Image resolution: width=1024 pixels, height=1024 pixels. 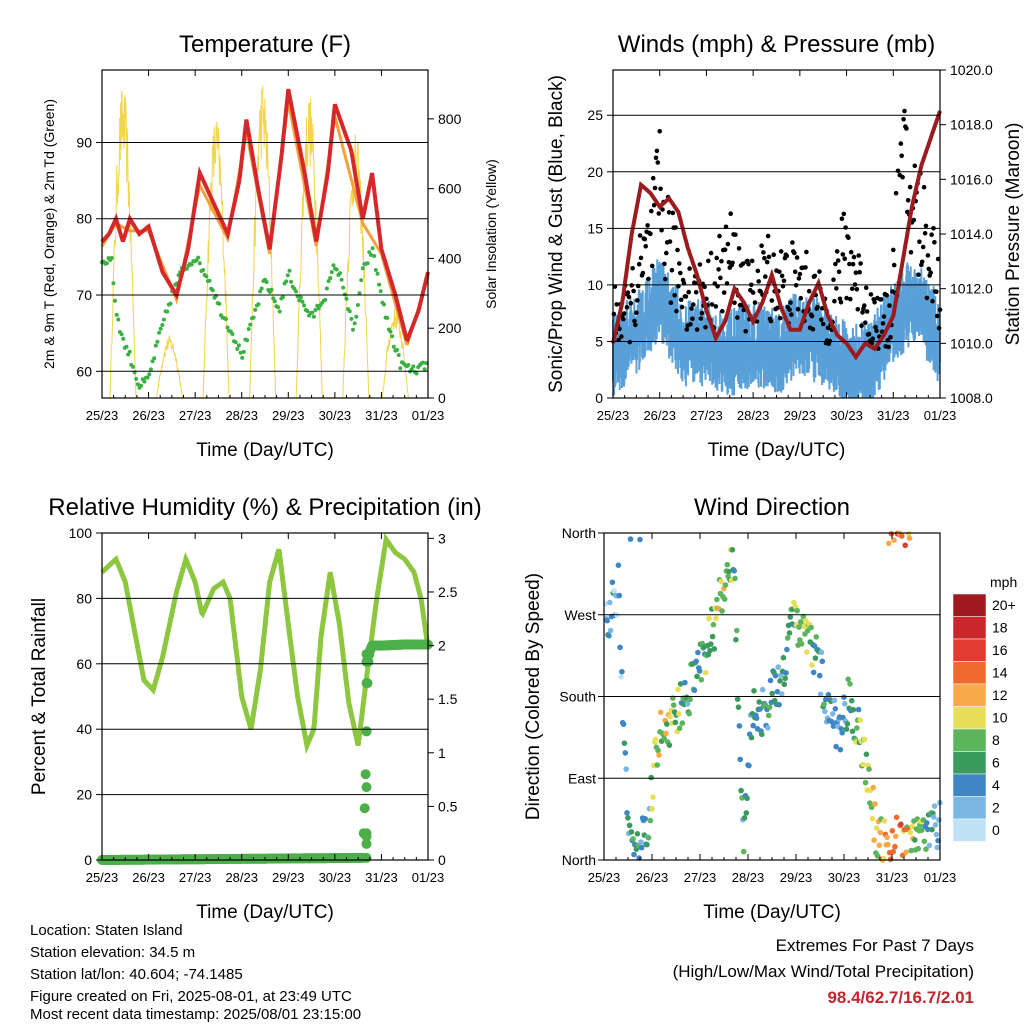 I want to click on y-tick-label: 60, so click(x=84, y=371).